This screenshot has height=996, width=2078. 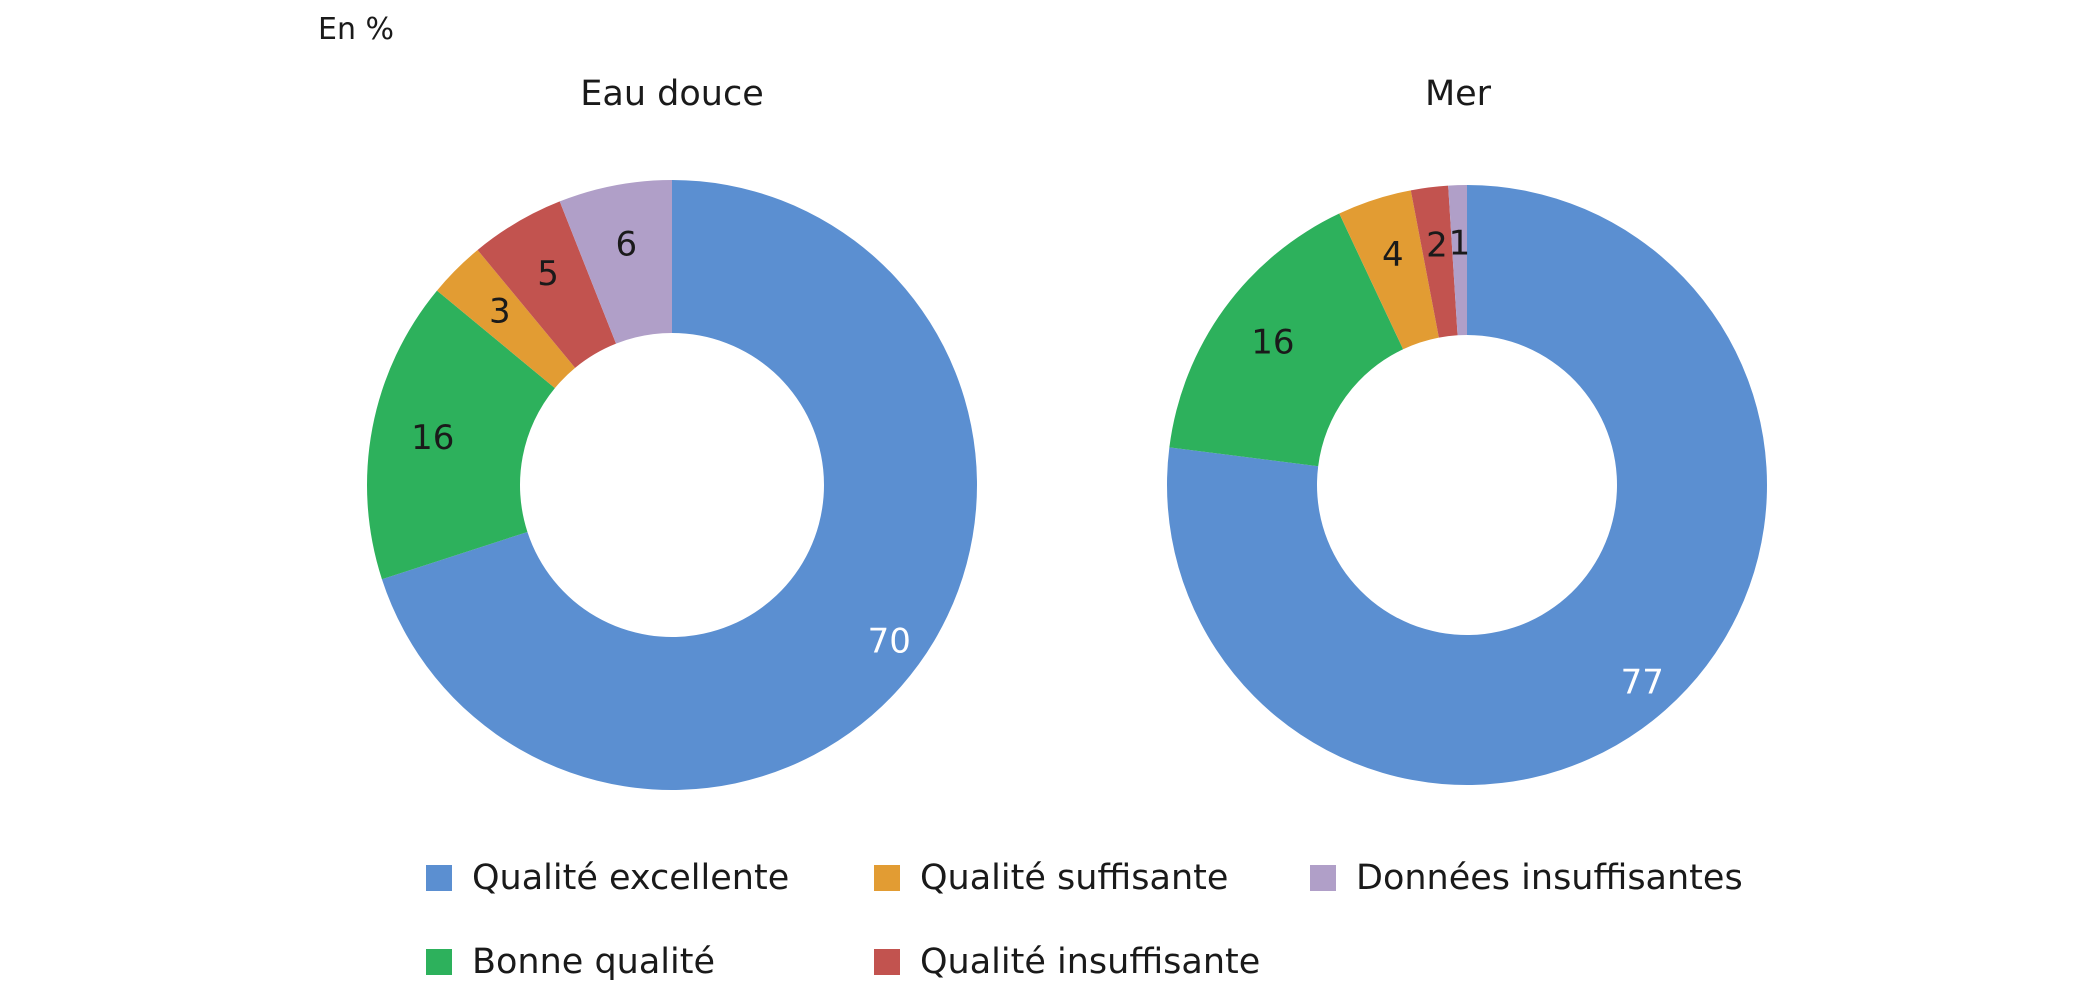 I want to click on legend-label: Qualité suffisante, so click(x=1074, y=878).